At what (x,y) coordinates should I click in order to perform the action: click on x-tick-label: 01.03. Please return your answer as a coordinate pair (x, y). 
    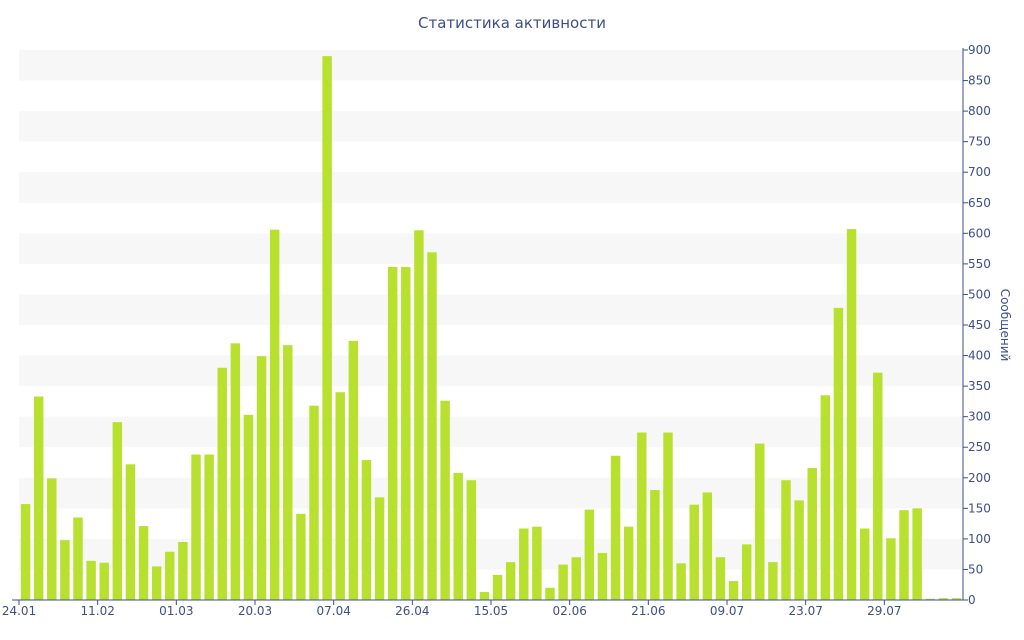
    Looking at the image, I should click on (176, 611).